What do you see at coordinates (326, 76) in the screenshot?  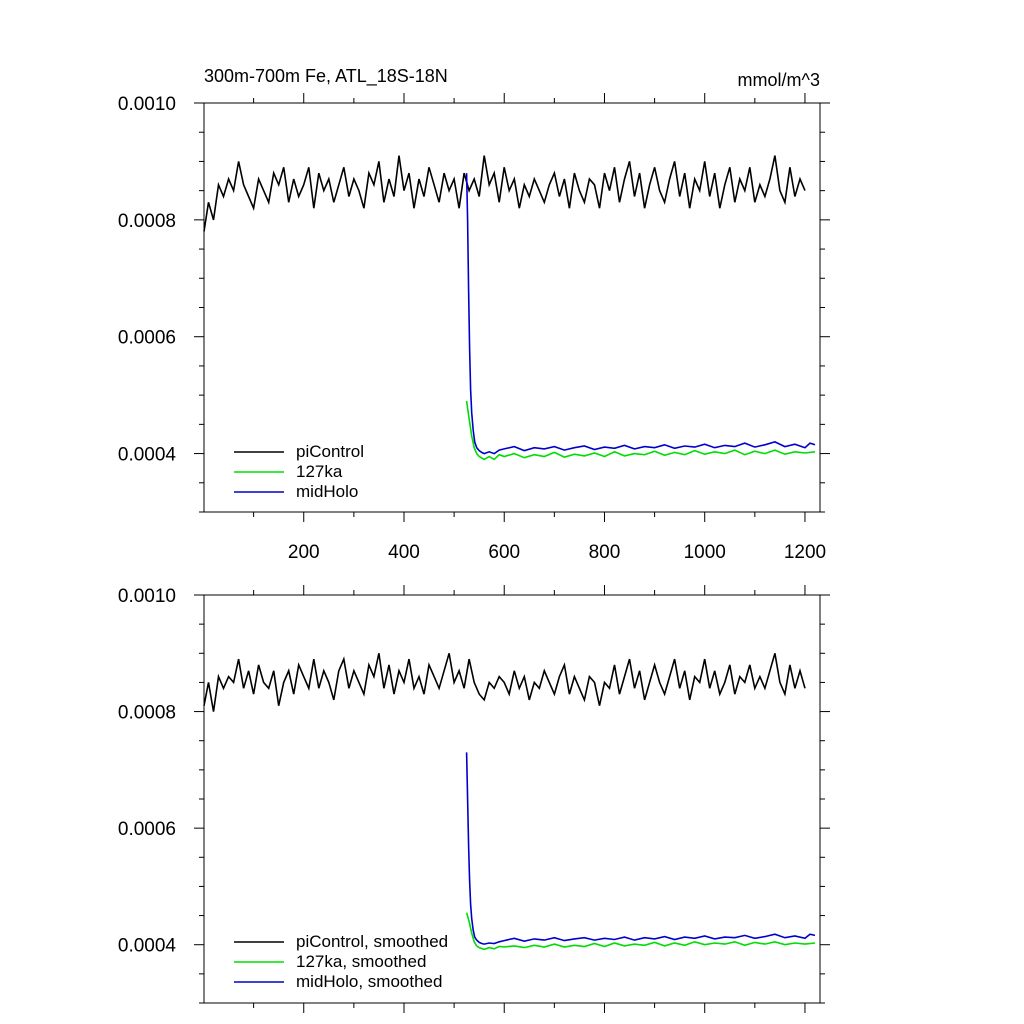 I see `chart-title: 300m-700m Fe, ATL_18S-18N` at bounding box center [326, 76].